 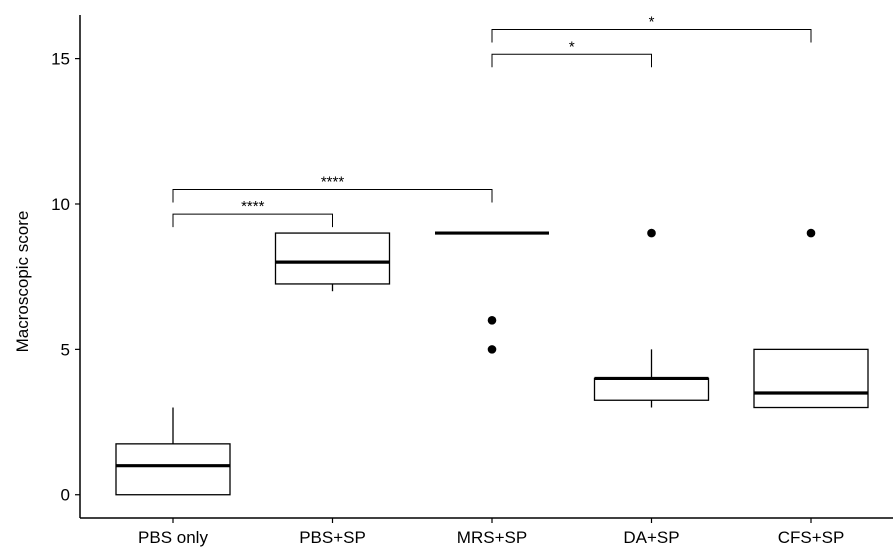 I want to click on significance-label-3: *, so click(x=572, y=46).